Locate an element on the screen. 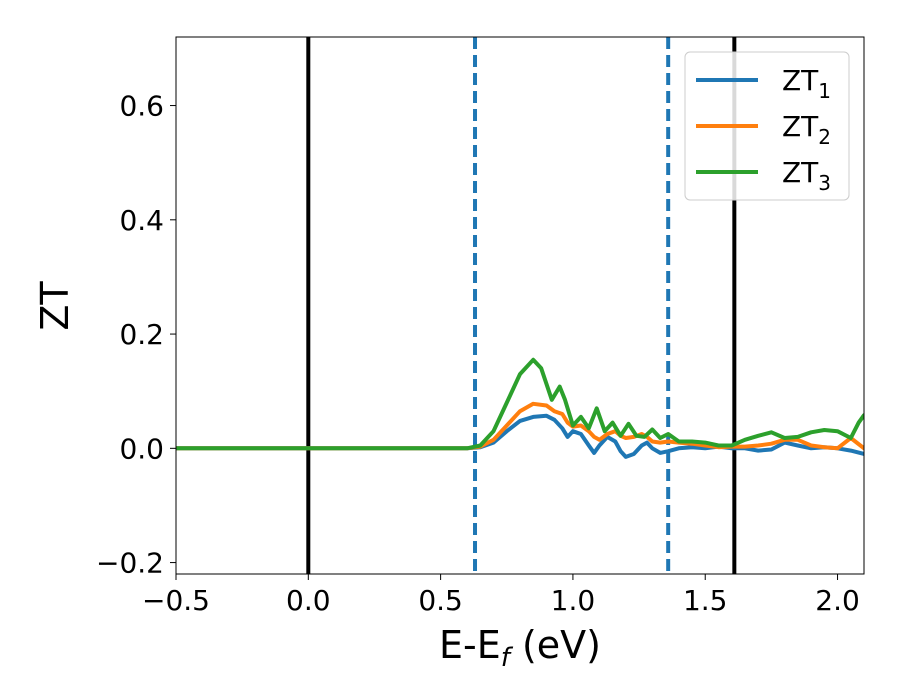 The image size is (900, 700). x-axis-ticks: −0.5 0.0 0.5 1.0 1.5 2.0 is located at coordinates (501, 595).